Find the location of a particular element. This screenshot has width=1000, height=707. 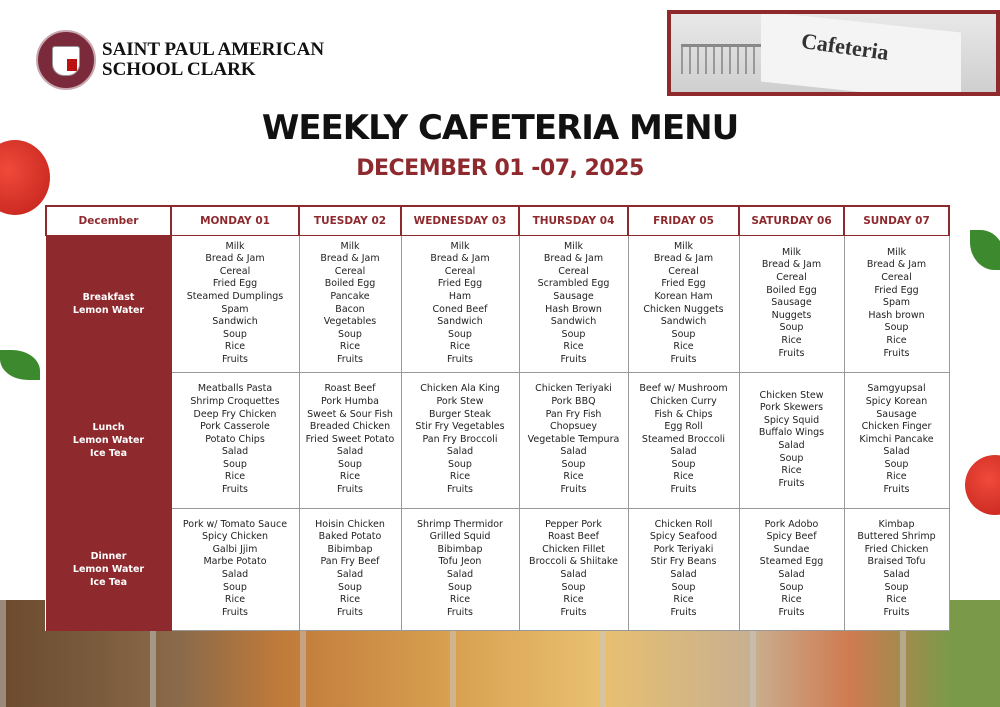

menu-item: Chicken Nuggets is located at coordinates (683, 309).